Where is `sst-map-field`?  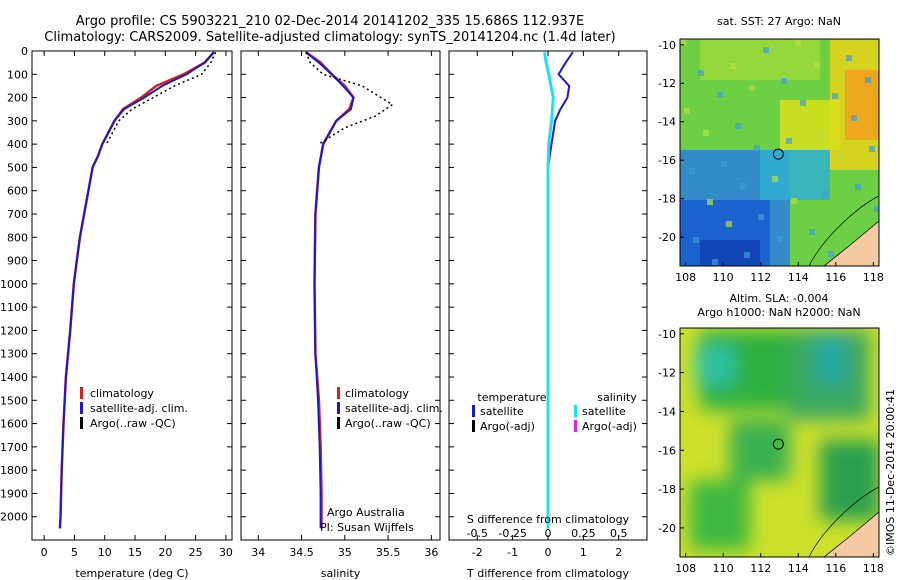
sst-map-field is located at coordinates (779, 152).